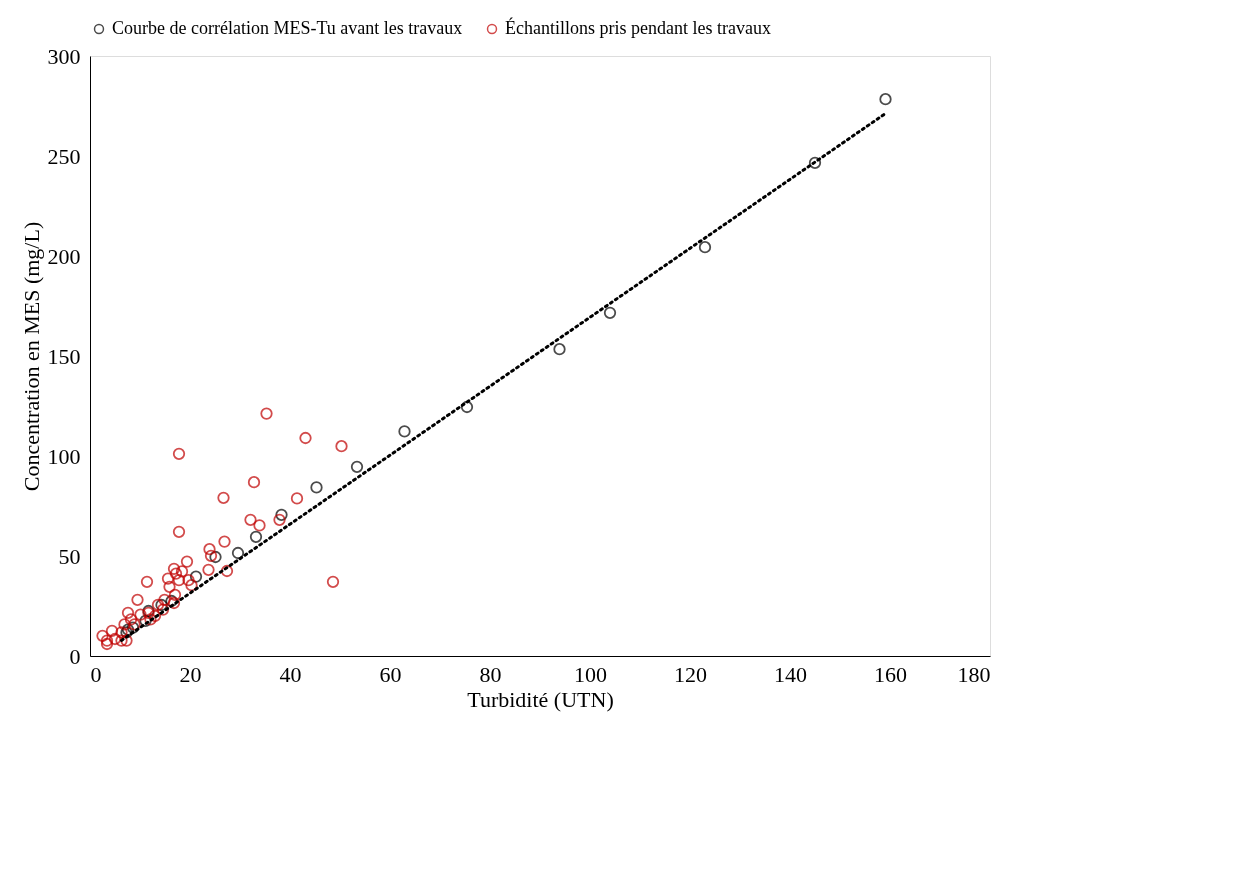 Image resolution: width=1246 pixels, height=875 pixels. What do you see at coordinates (540, 699) in the screenshot?
I see `x-axis-title: Turbidité (UTN)` at bounding box center [540, 699].